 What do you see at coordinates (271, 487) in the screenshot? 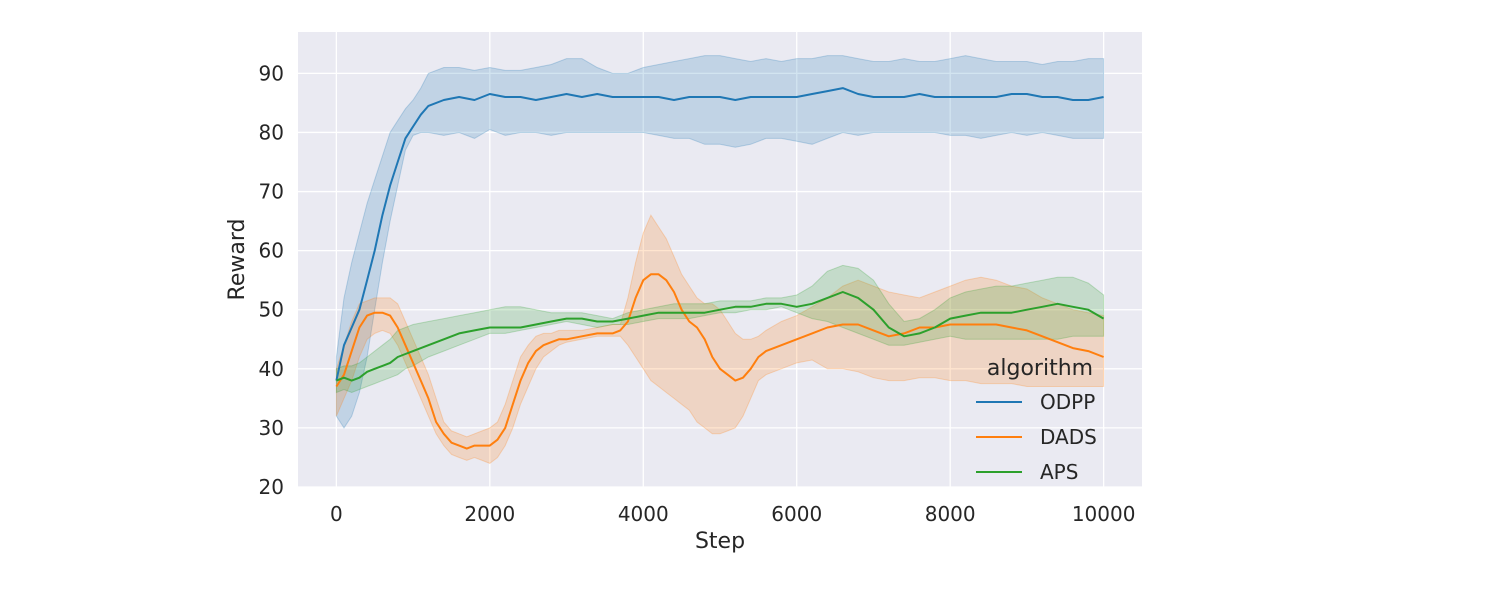
I see `y-tick-label: 20` at bounding box center [271, 487].